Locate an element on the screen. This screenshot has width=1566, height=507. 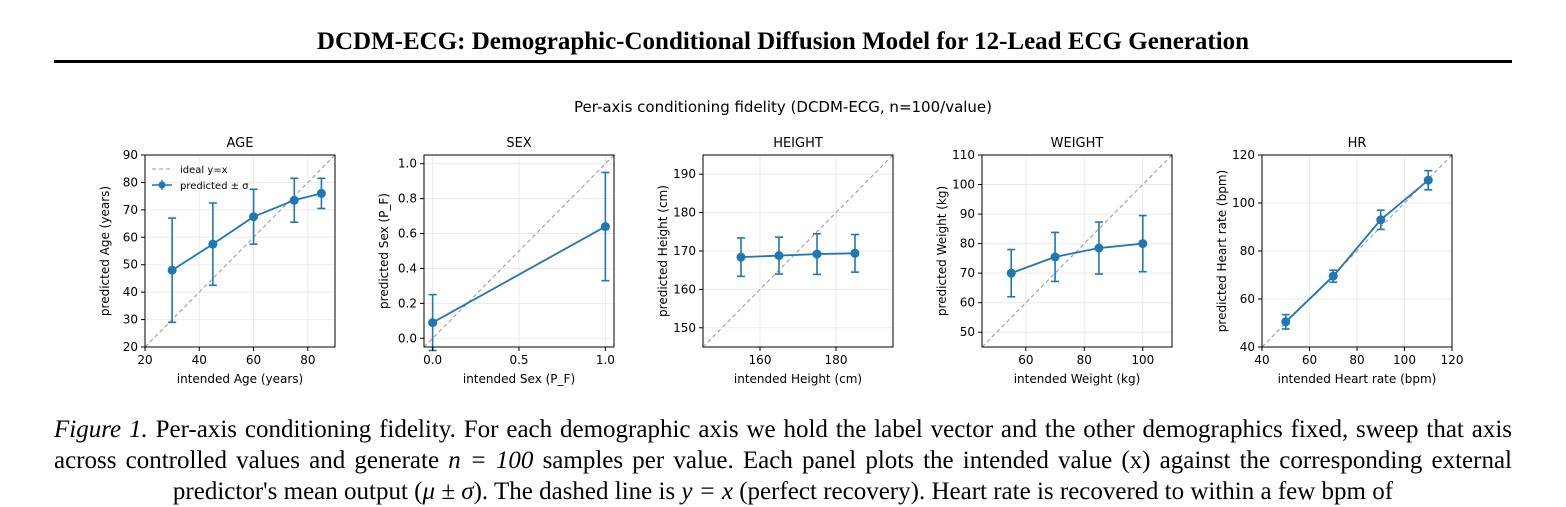
x-tick-label: 1.0 is located at coordinates (605, 360).